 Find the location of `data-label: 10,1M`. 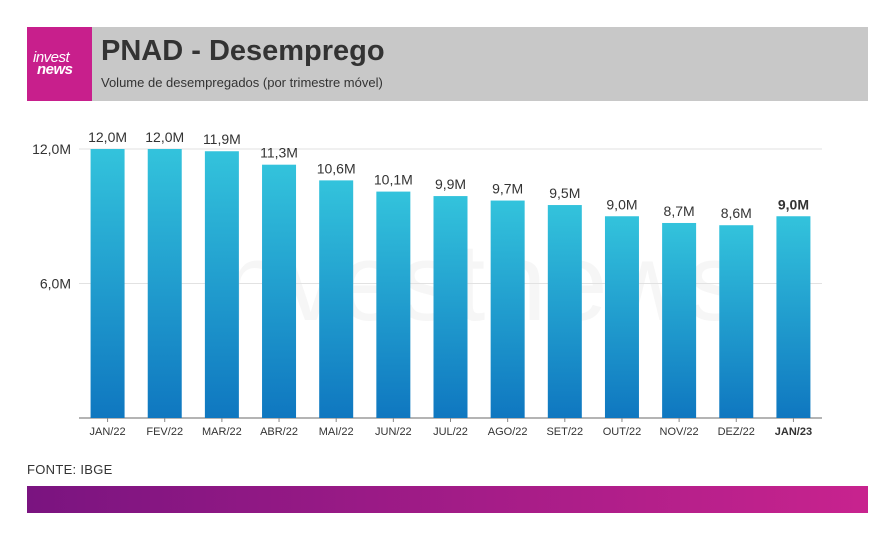

data-label: 10,1M is located at coordinates (393, 180).